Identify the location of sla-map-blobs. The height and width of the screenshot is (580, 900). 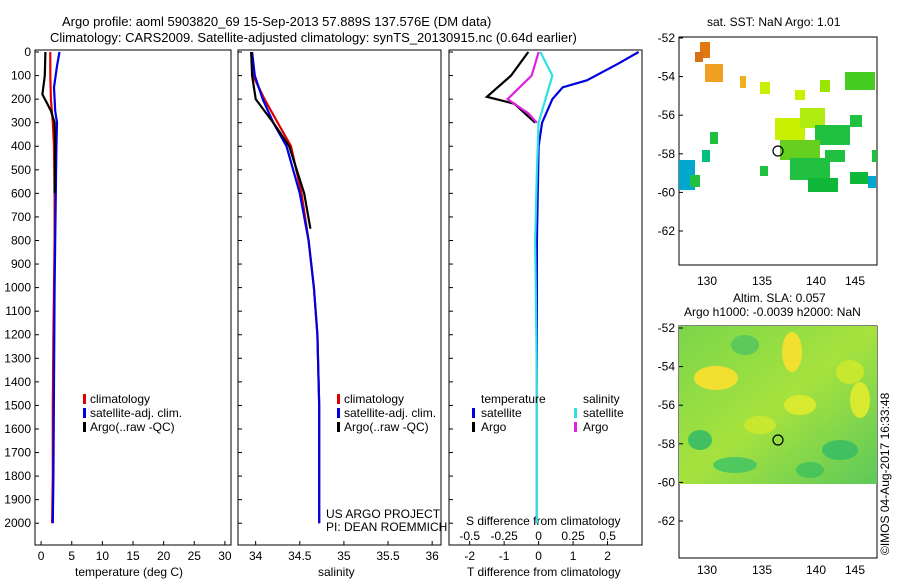
(779, 405).